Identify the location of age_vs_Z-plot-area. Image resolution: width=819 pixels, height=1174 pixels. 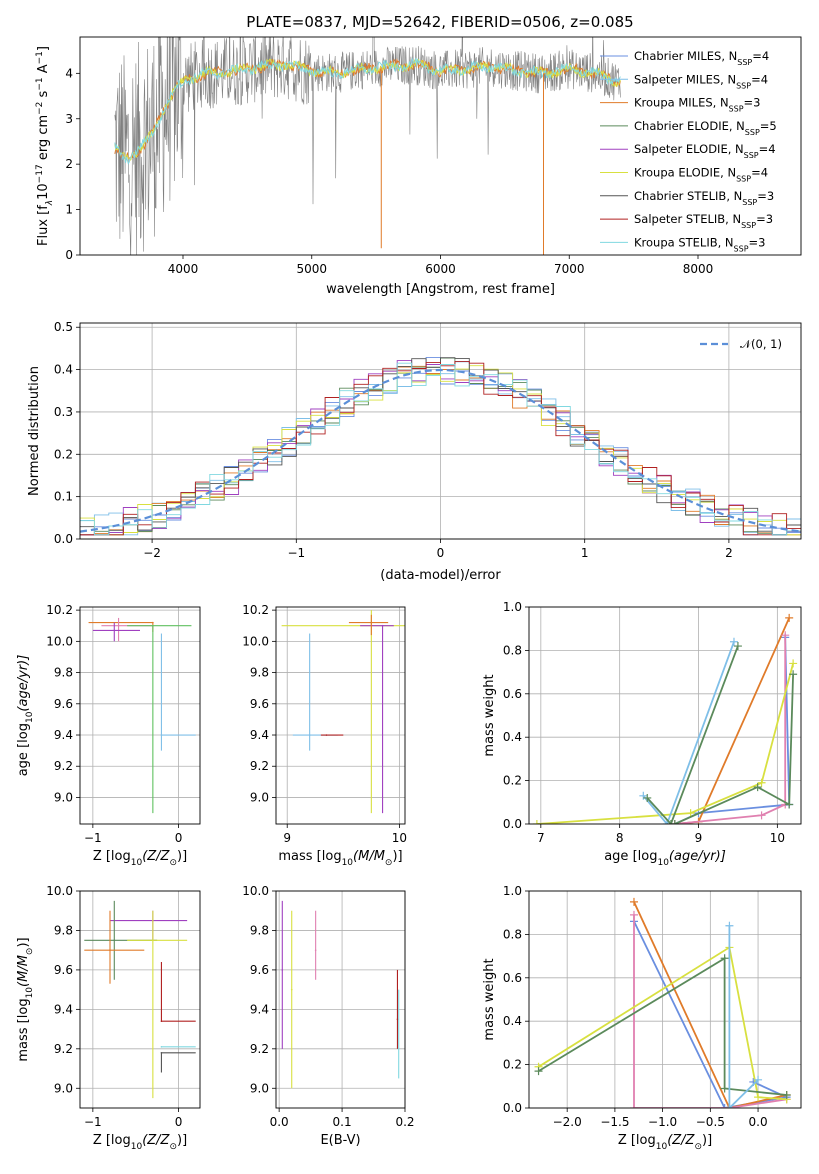
(142, 715).